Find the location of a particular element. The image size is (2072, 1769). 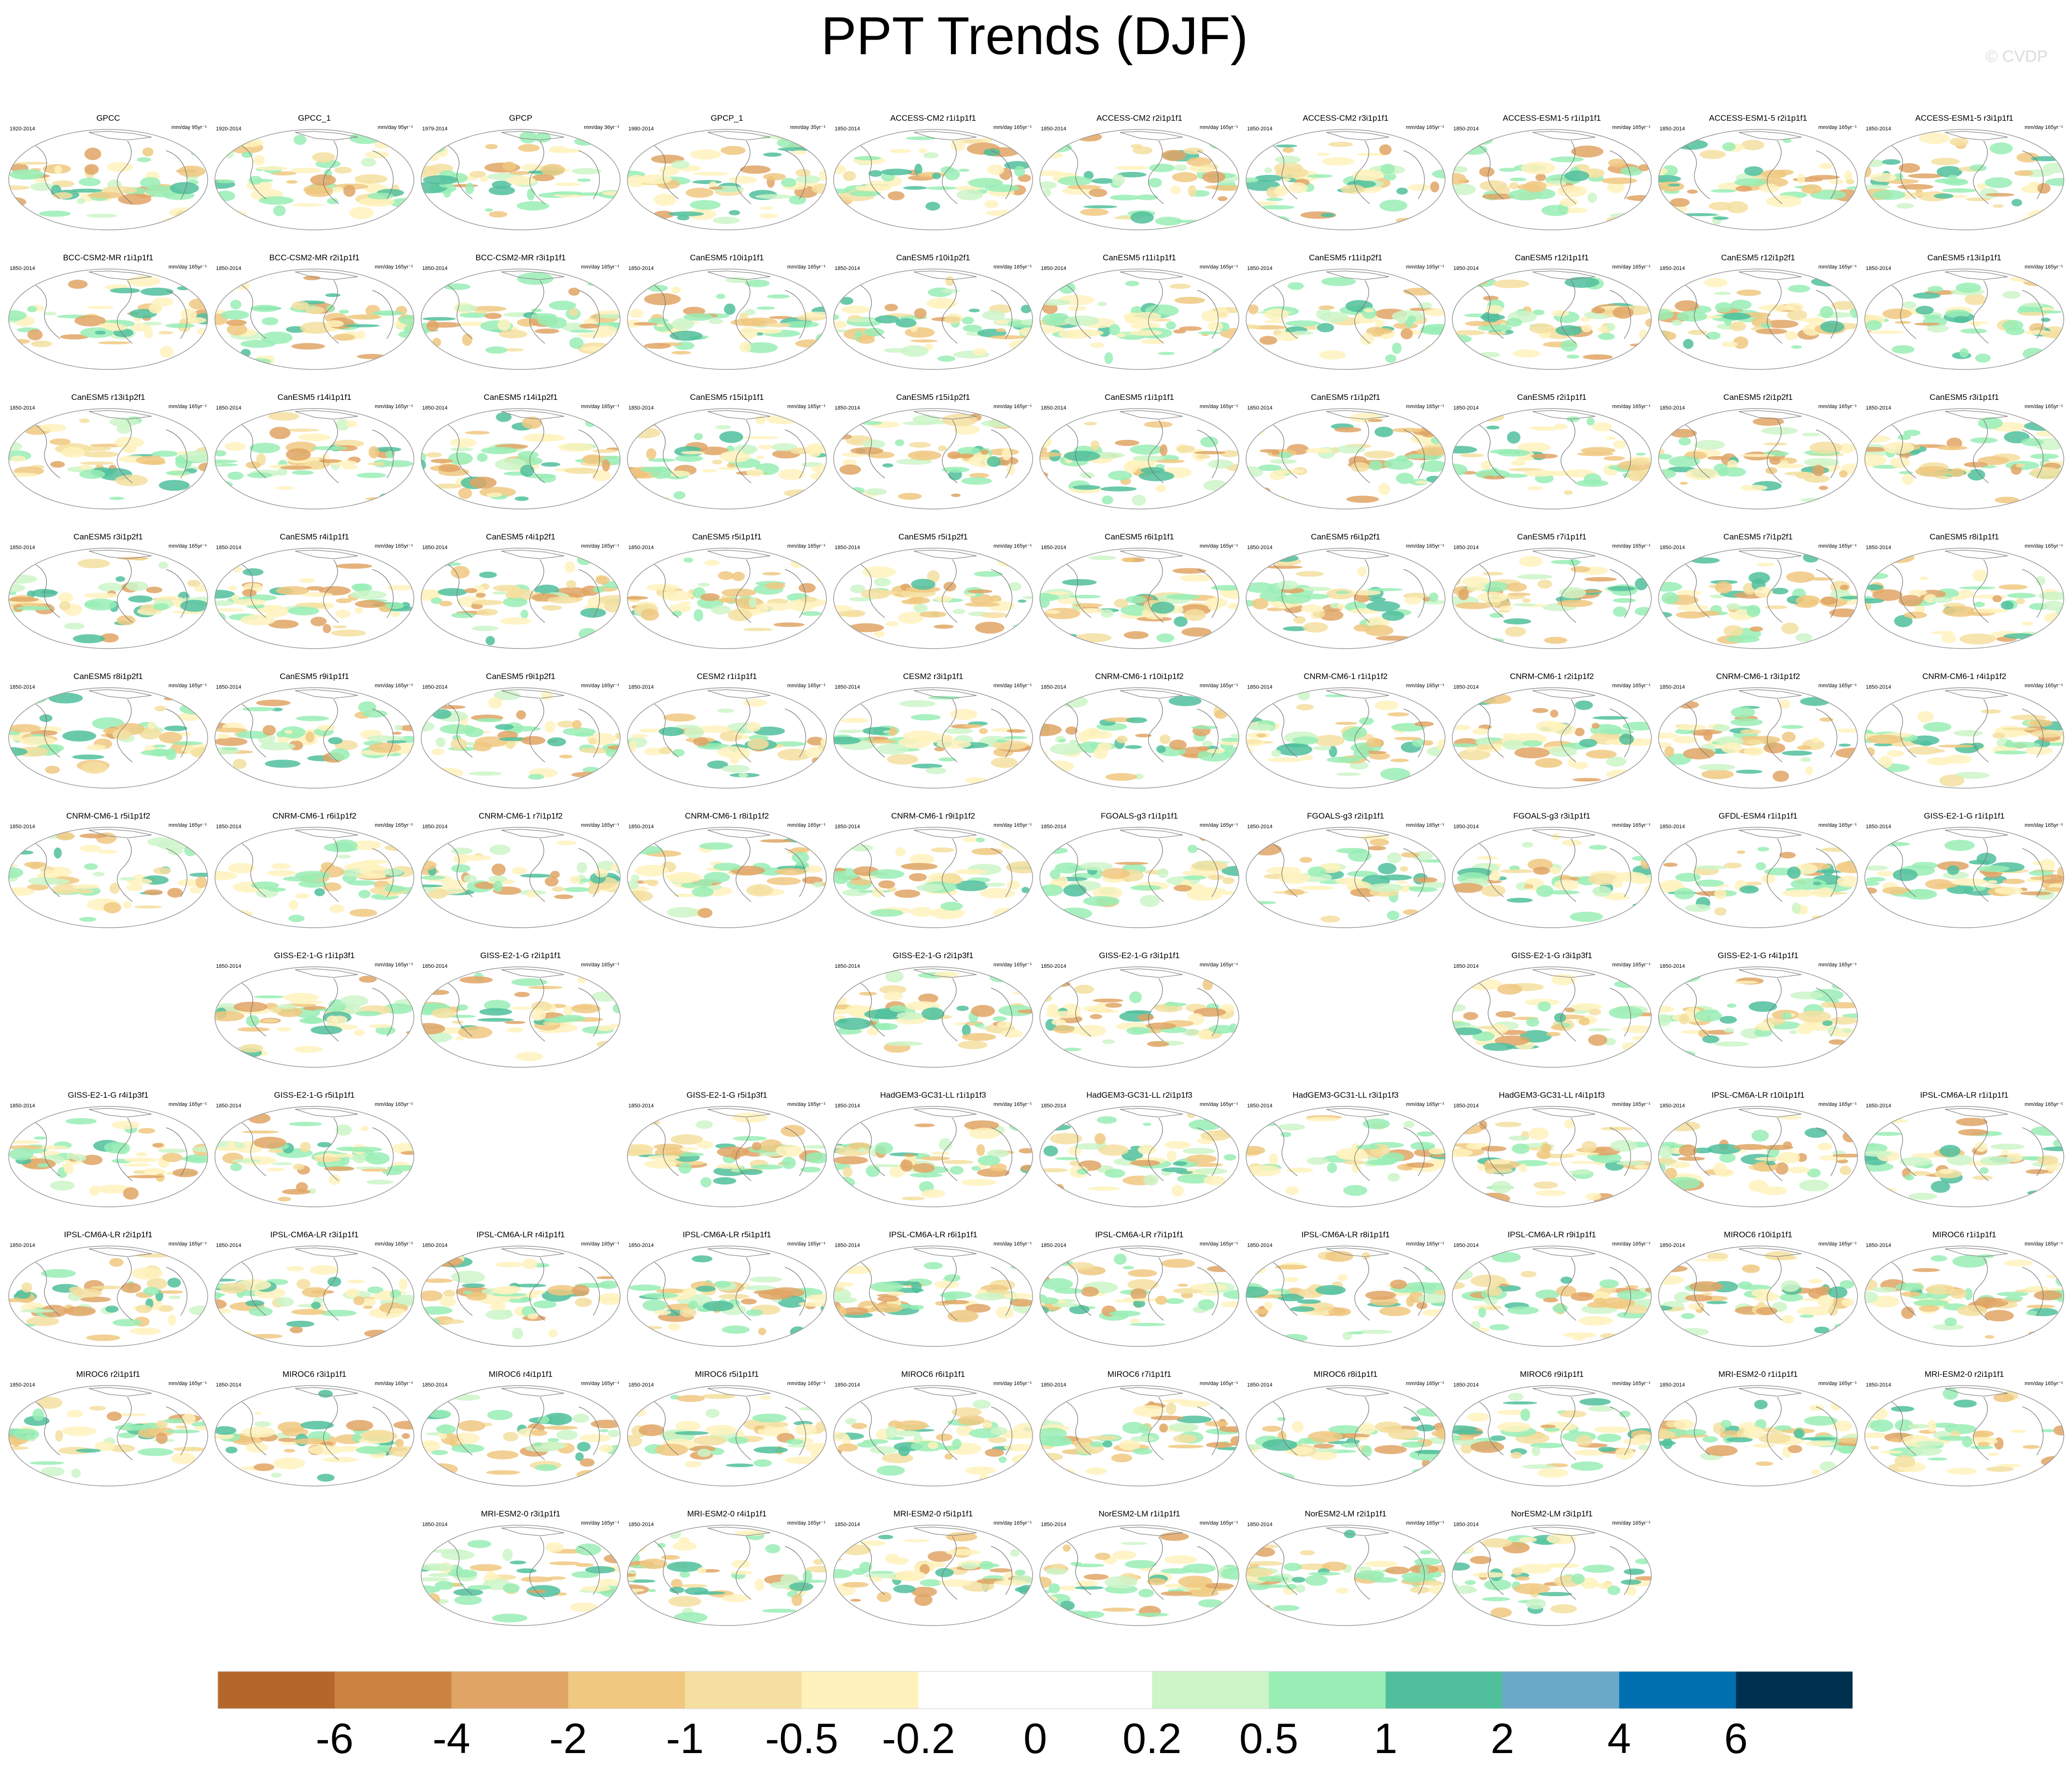

trend-field is located at coordinates (933, 1010).